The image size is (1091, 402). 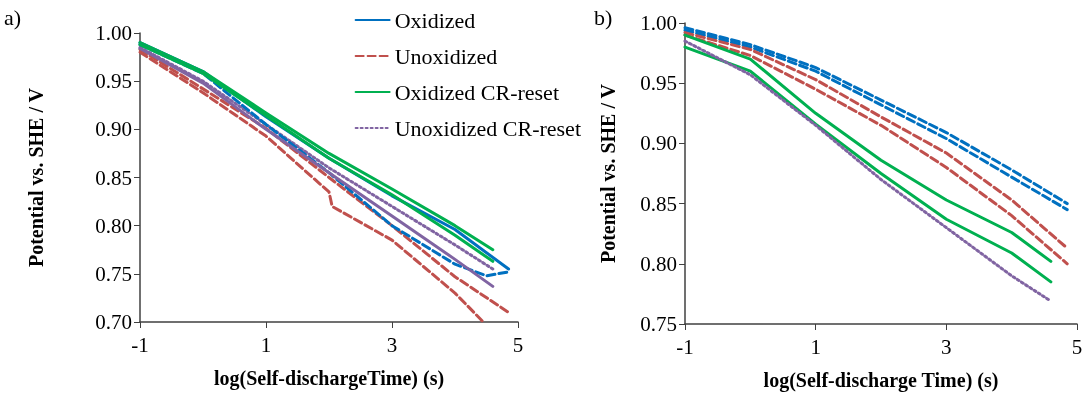 What do you see at coordinates (488, 128) in the screenshot?
I see `legend-label: Unoxidized CR-reset` at bounding box center [488, 128].